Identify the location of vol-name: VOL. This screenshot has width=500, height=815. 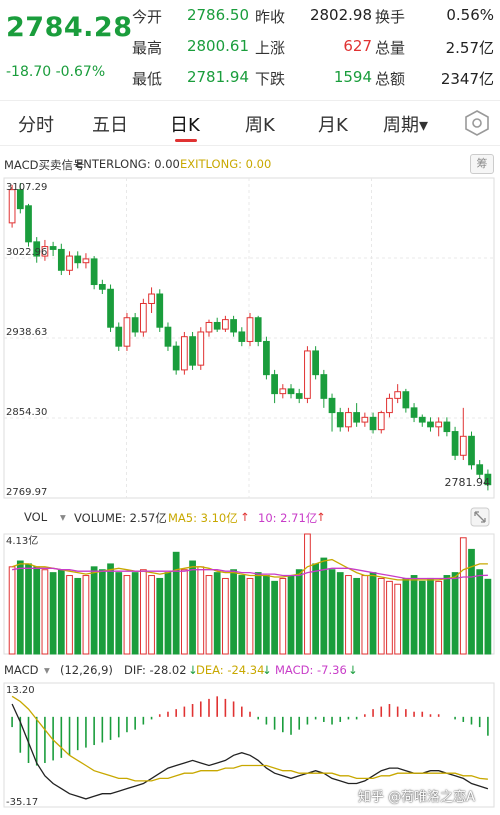
(36, 517).